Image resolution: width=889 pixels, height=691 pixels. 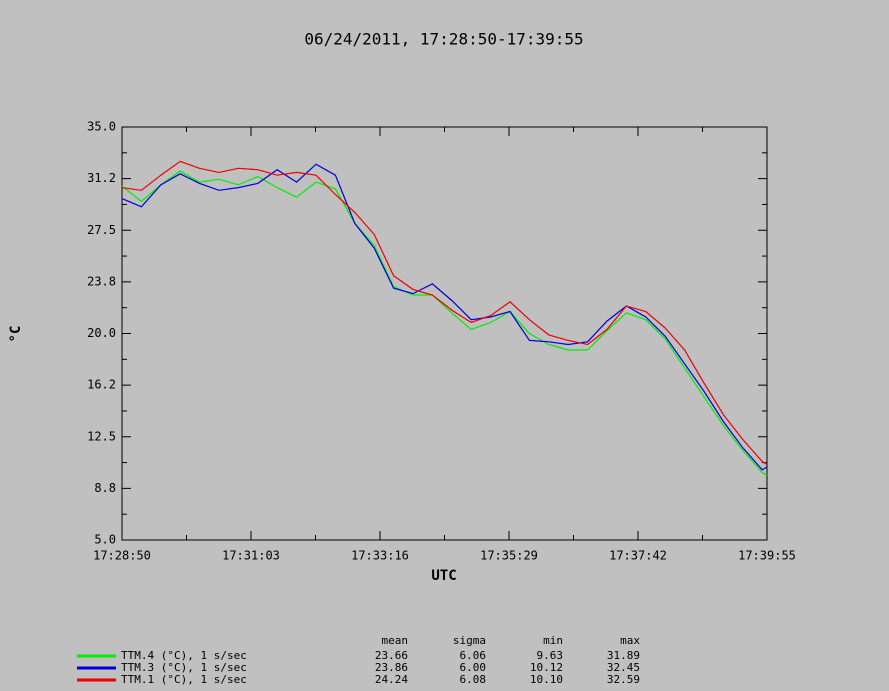 What do you see at coordinates (380, 556) in the screenshot?
I see `x-tick-label: 17:33:16` at bounding box center [380, 556].